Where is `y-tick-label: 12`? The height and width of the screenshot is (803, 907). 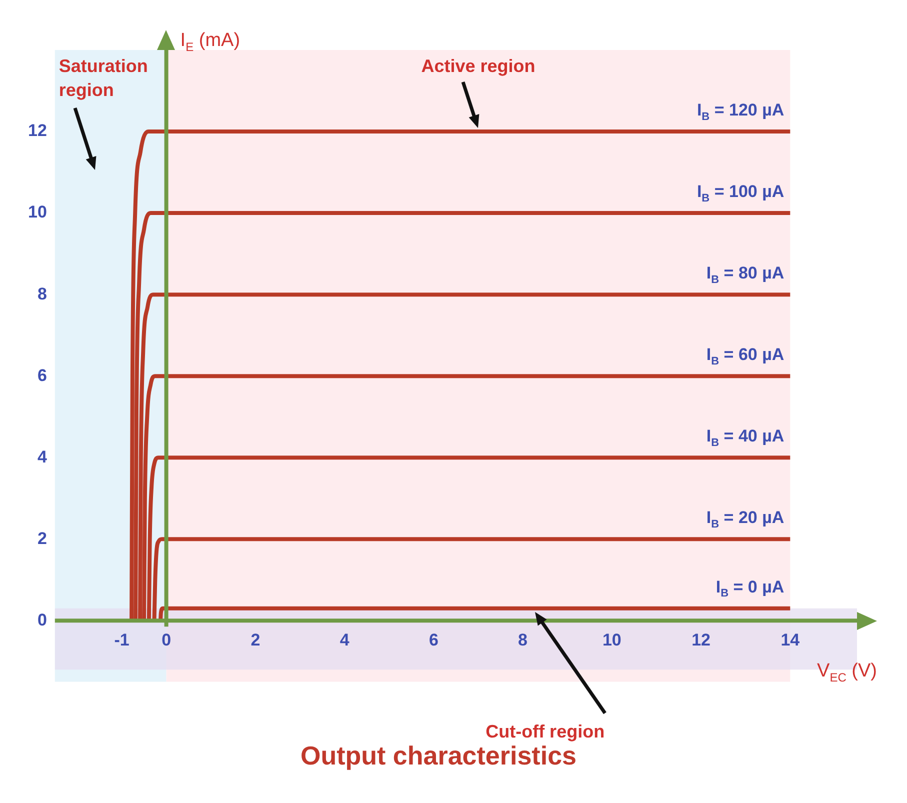 y-tick-label: 12 is located at coordinates (37, 130).